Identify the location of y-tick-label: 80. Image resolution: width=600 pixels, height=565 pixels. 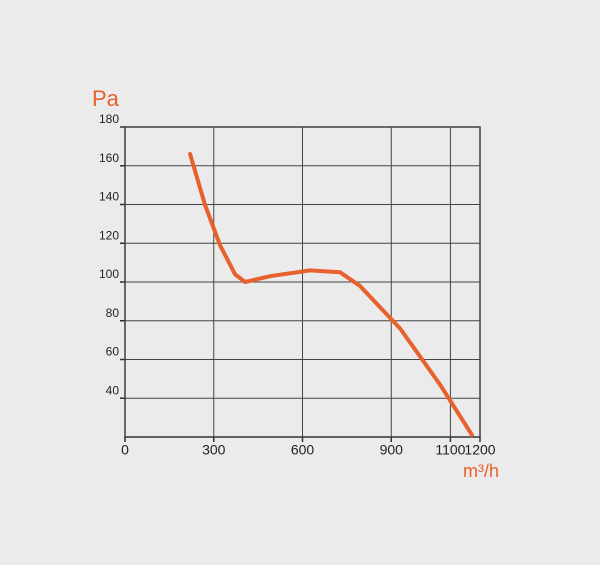
(113, 313).